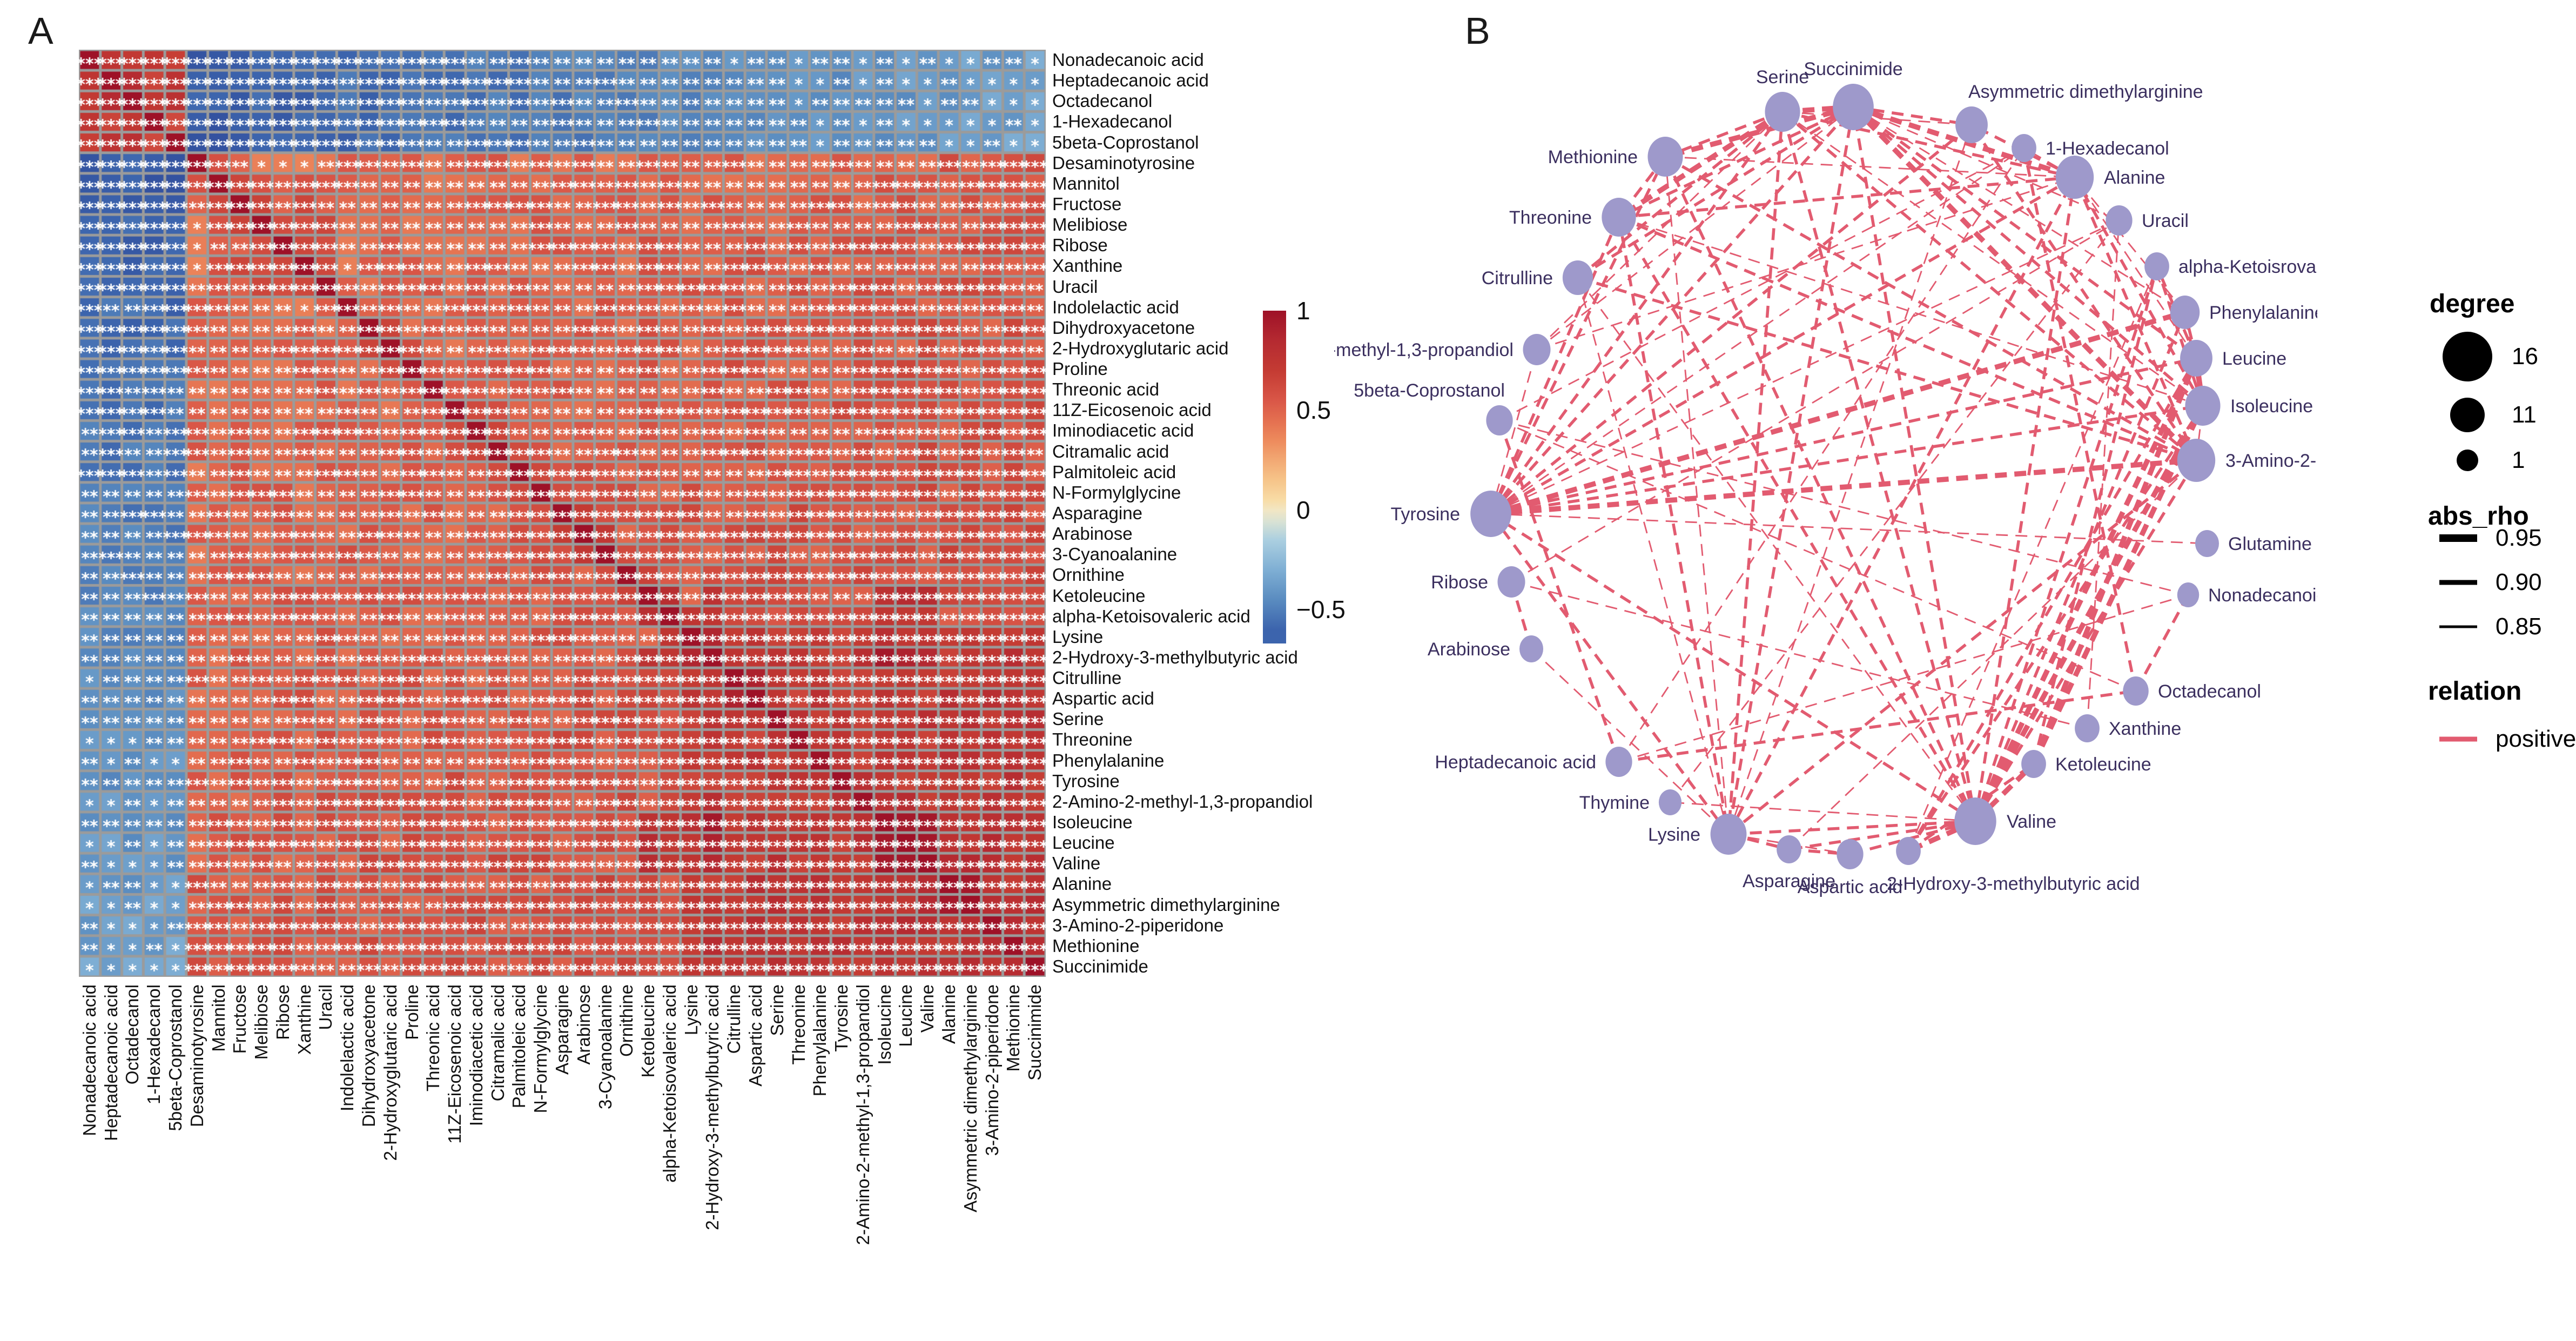 Image resolution: width=2576 pixels, height=1341 pixels. Describe the element at coordinates (1100, 966) in the screenshot. I see `row-label: Succinimide` at that location.